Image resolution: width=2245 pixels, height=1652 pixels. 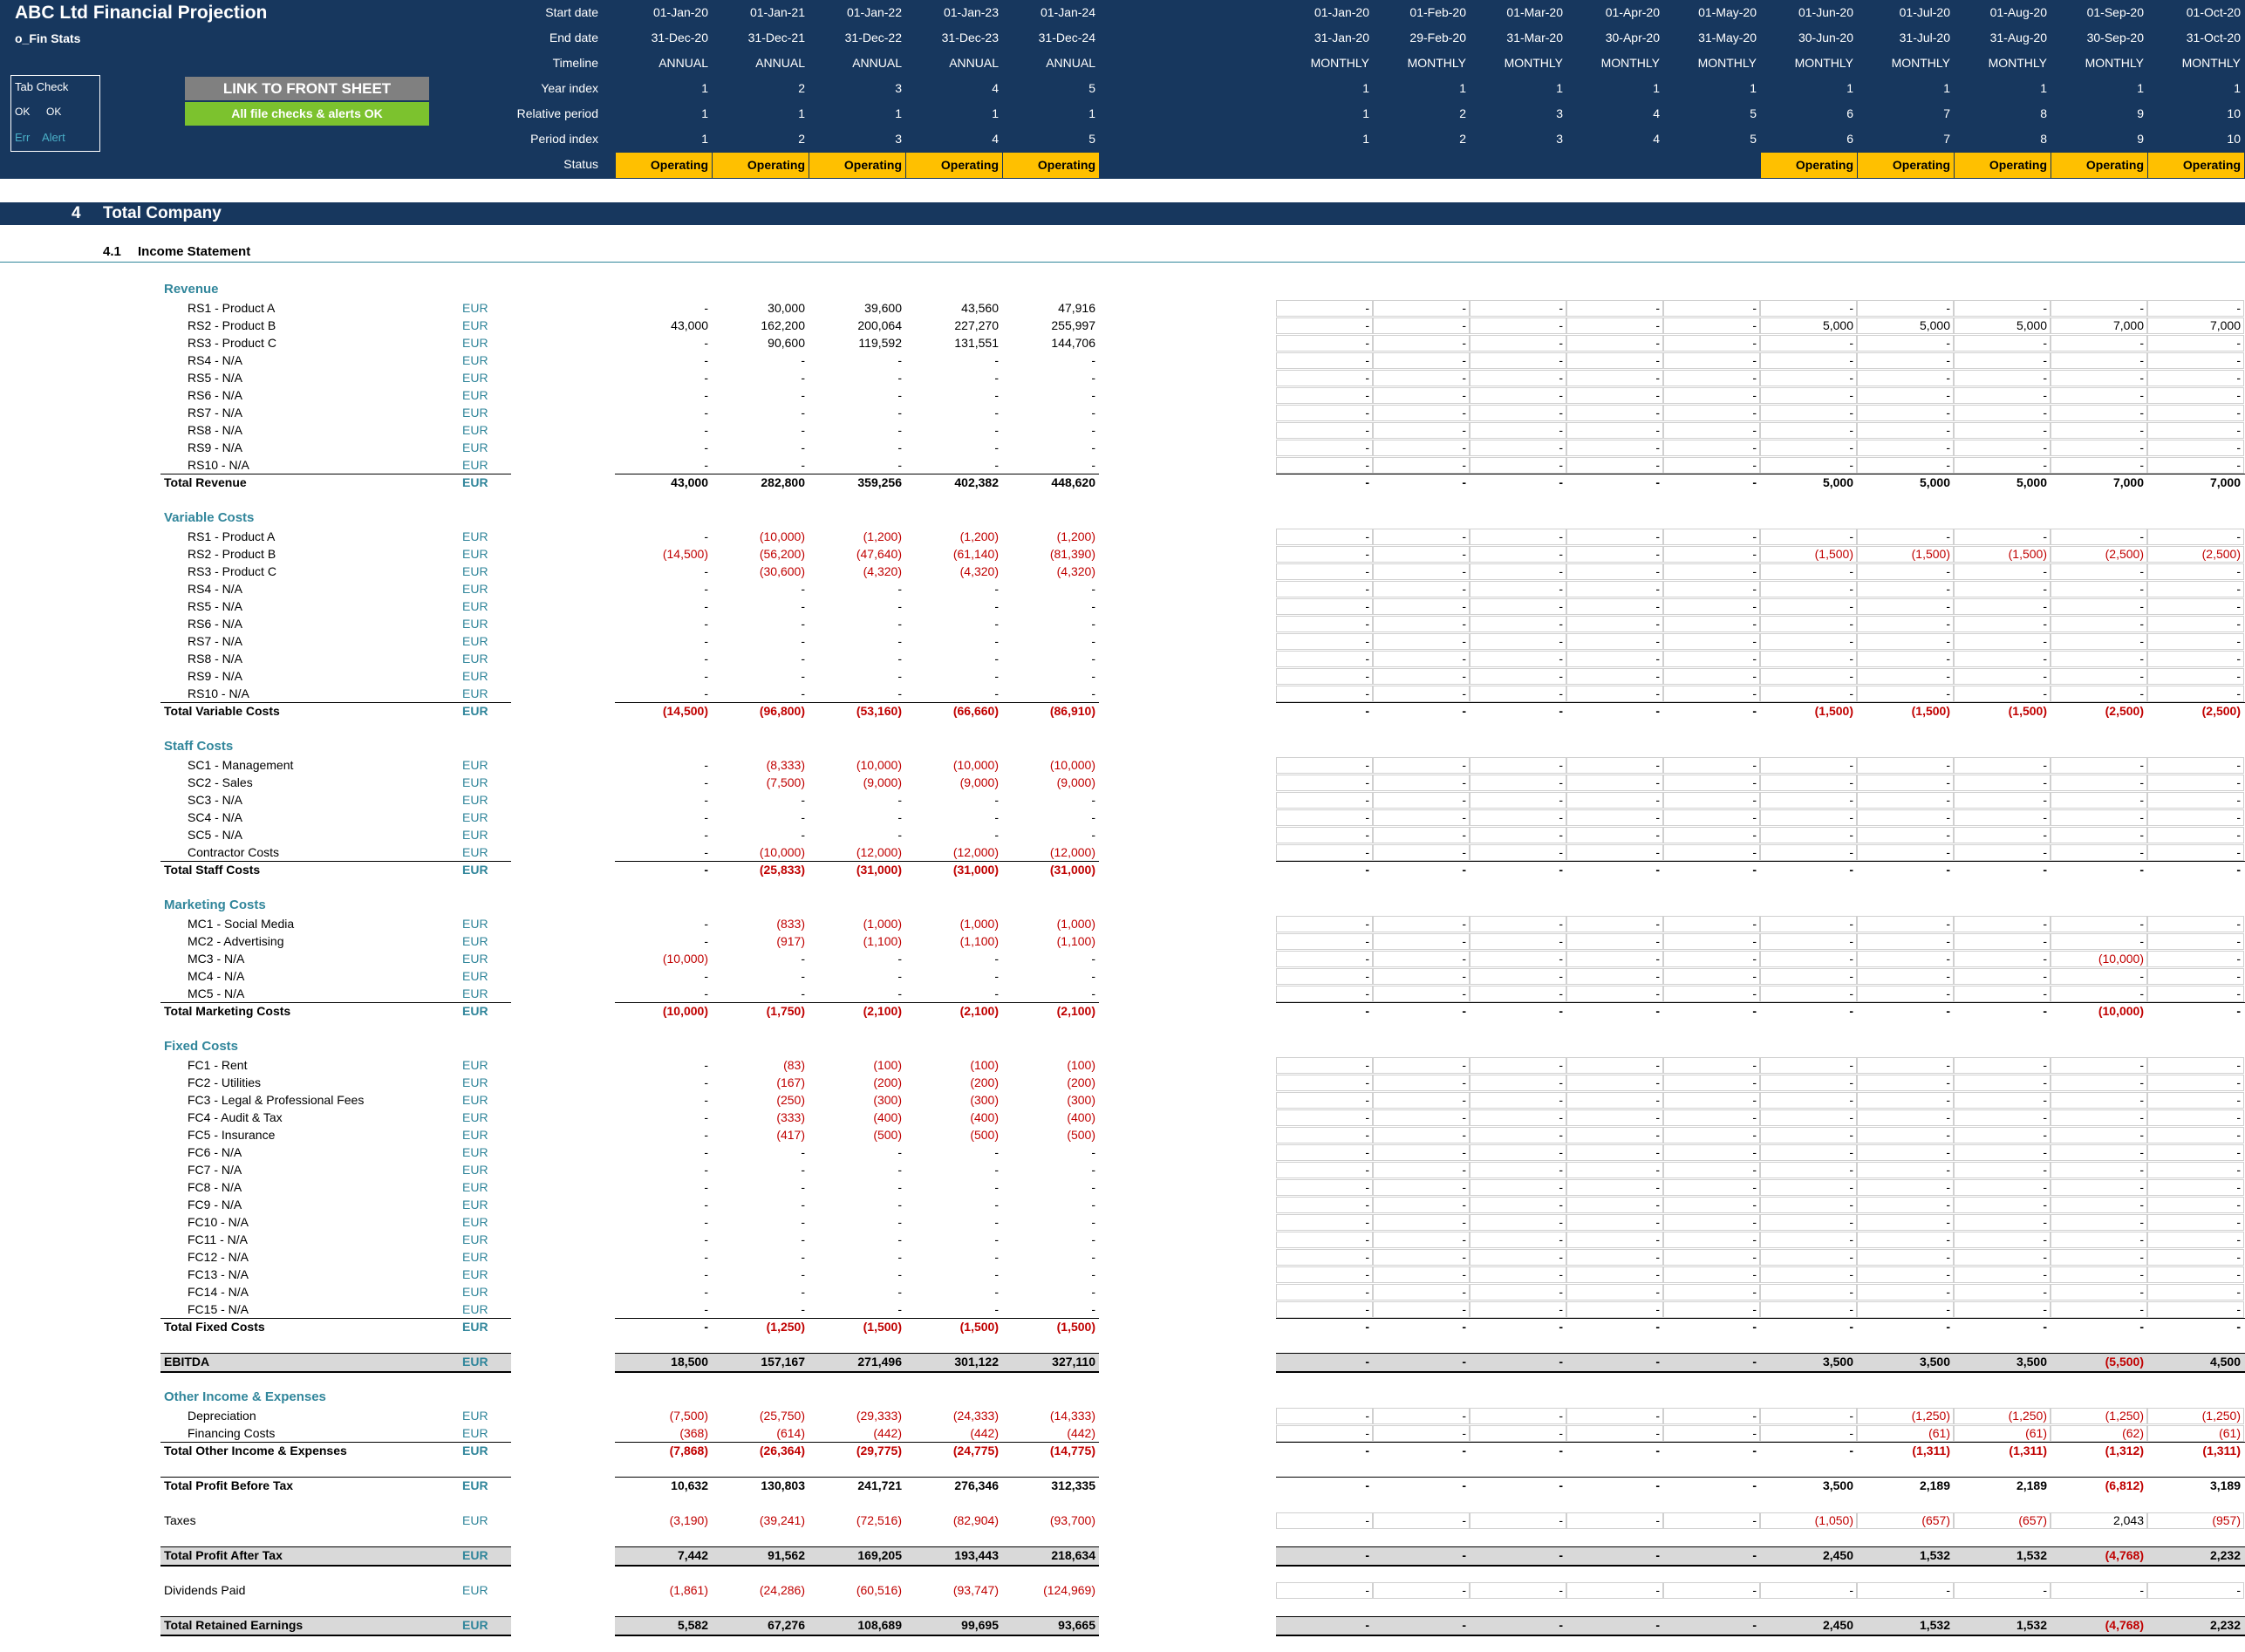 I want to click on annual-value-cell: (3,190), so click(x=688, y=1520).